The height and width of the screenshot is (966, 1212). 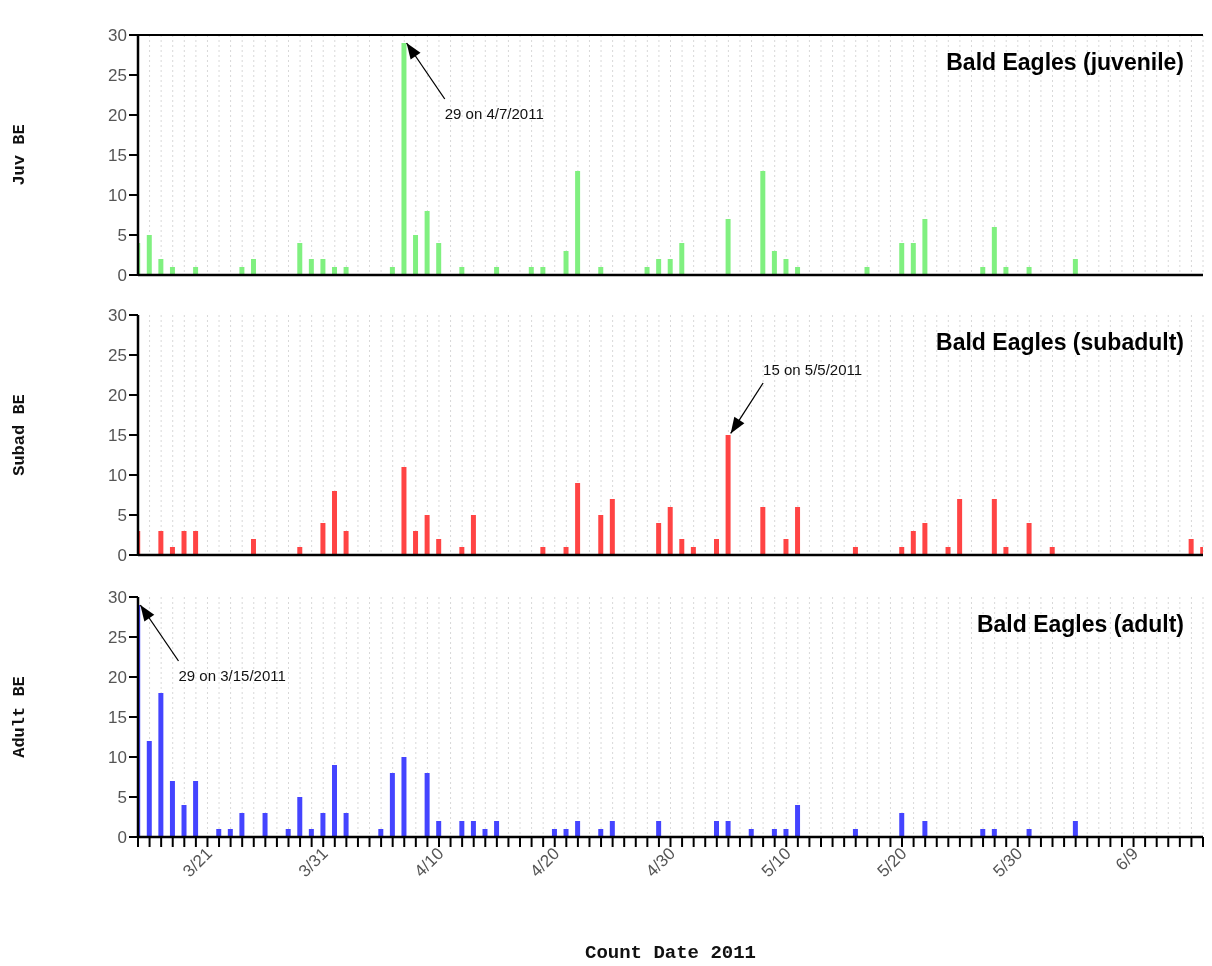 I want to click on x-tick-label: 6/9, so click(x=1127, y=859).